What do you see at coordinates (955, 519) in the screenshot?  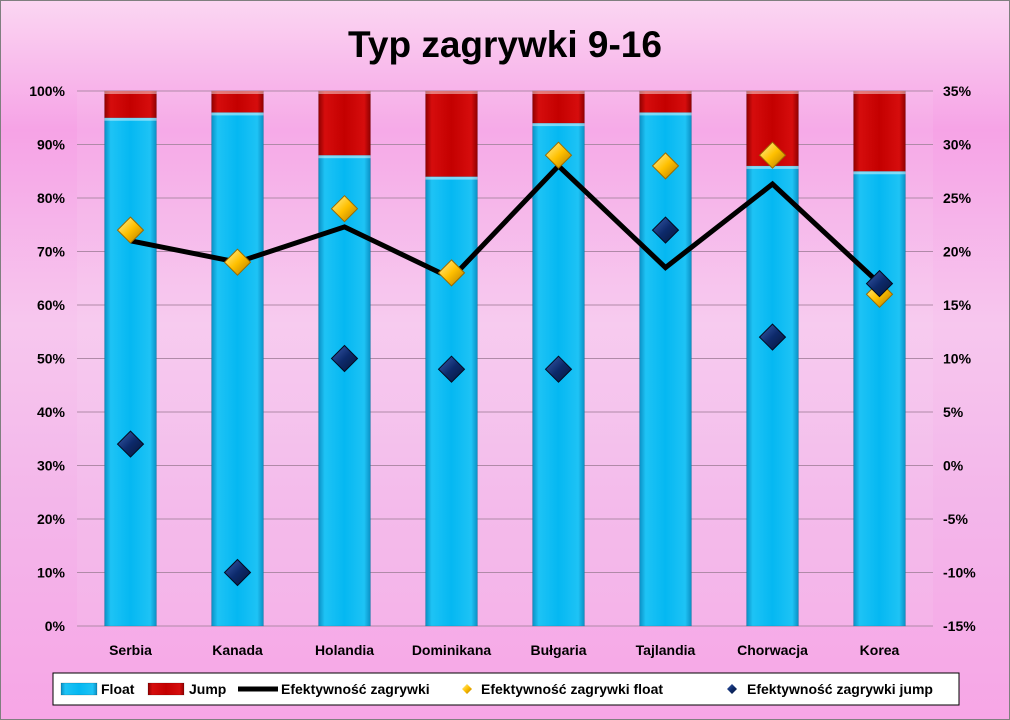 I see `y-right-tick-label: -5%` at bounding box center [955, 519].